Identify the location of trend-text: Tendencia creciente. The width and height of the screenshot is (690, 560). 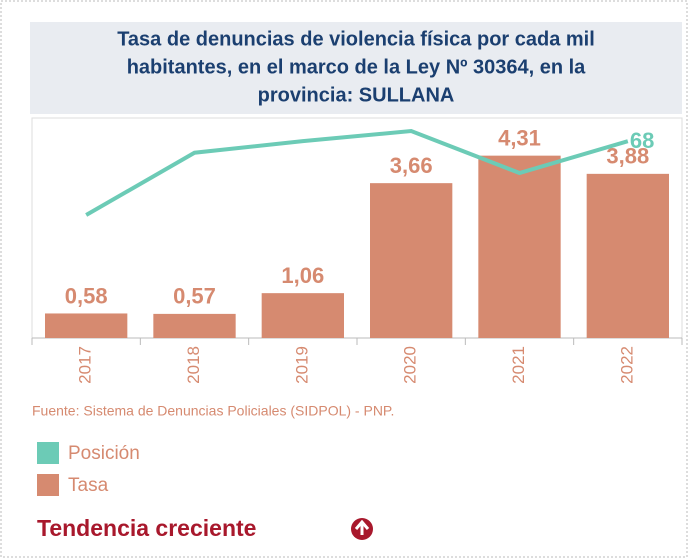
(146, 528).